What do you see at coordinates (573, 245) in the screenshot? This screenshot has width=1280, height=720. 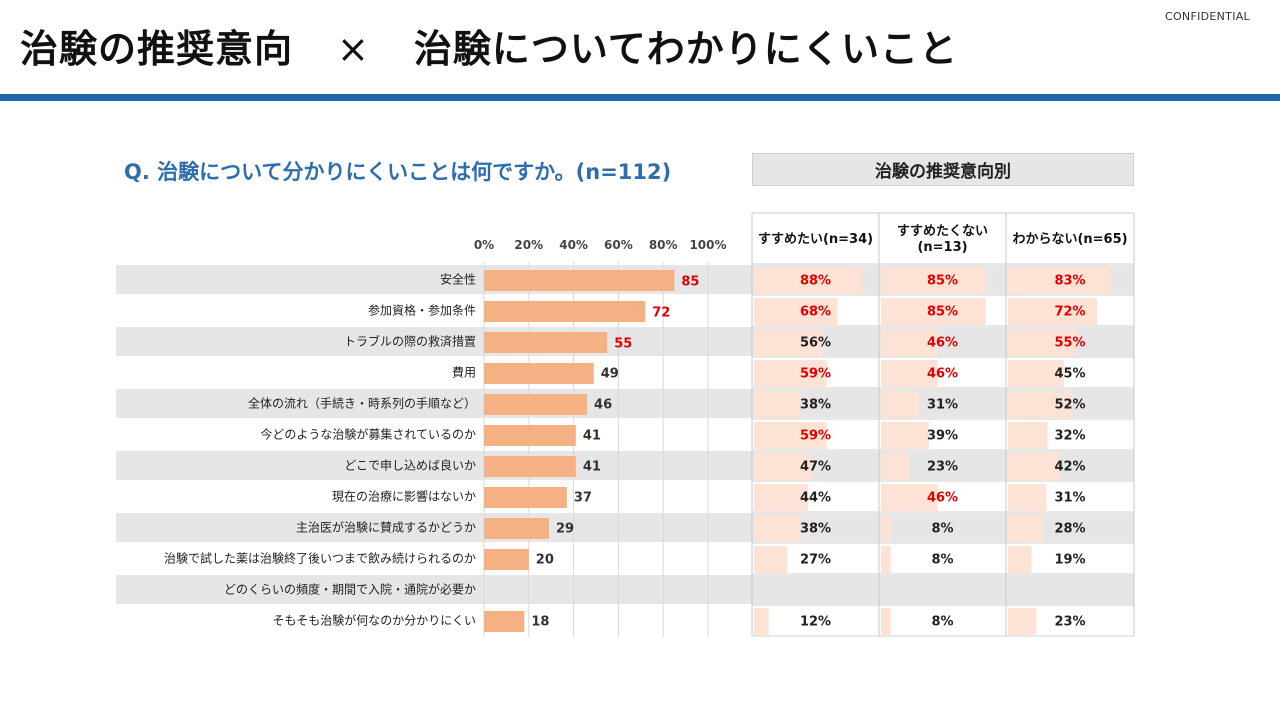 I see `x-tick-label: 40%` at bounding box center [573, 245].